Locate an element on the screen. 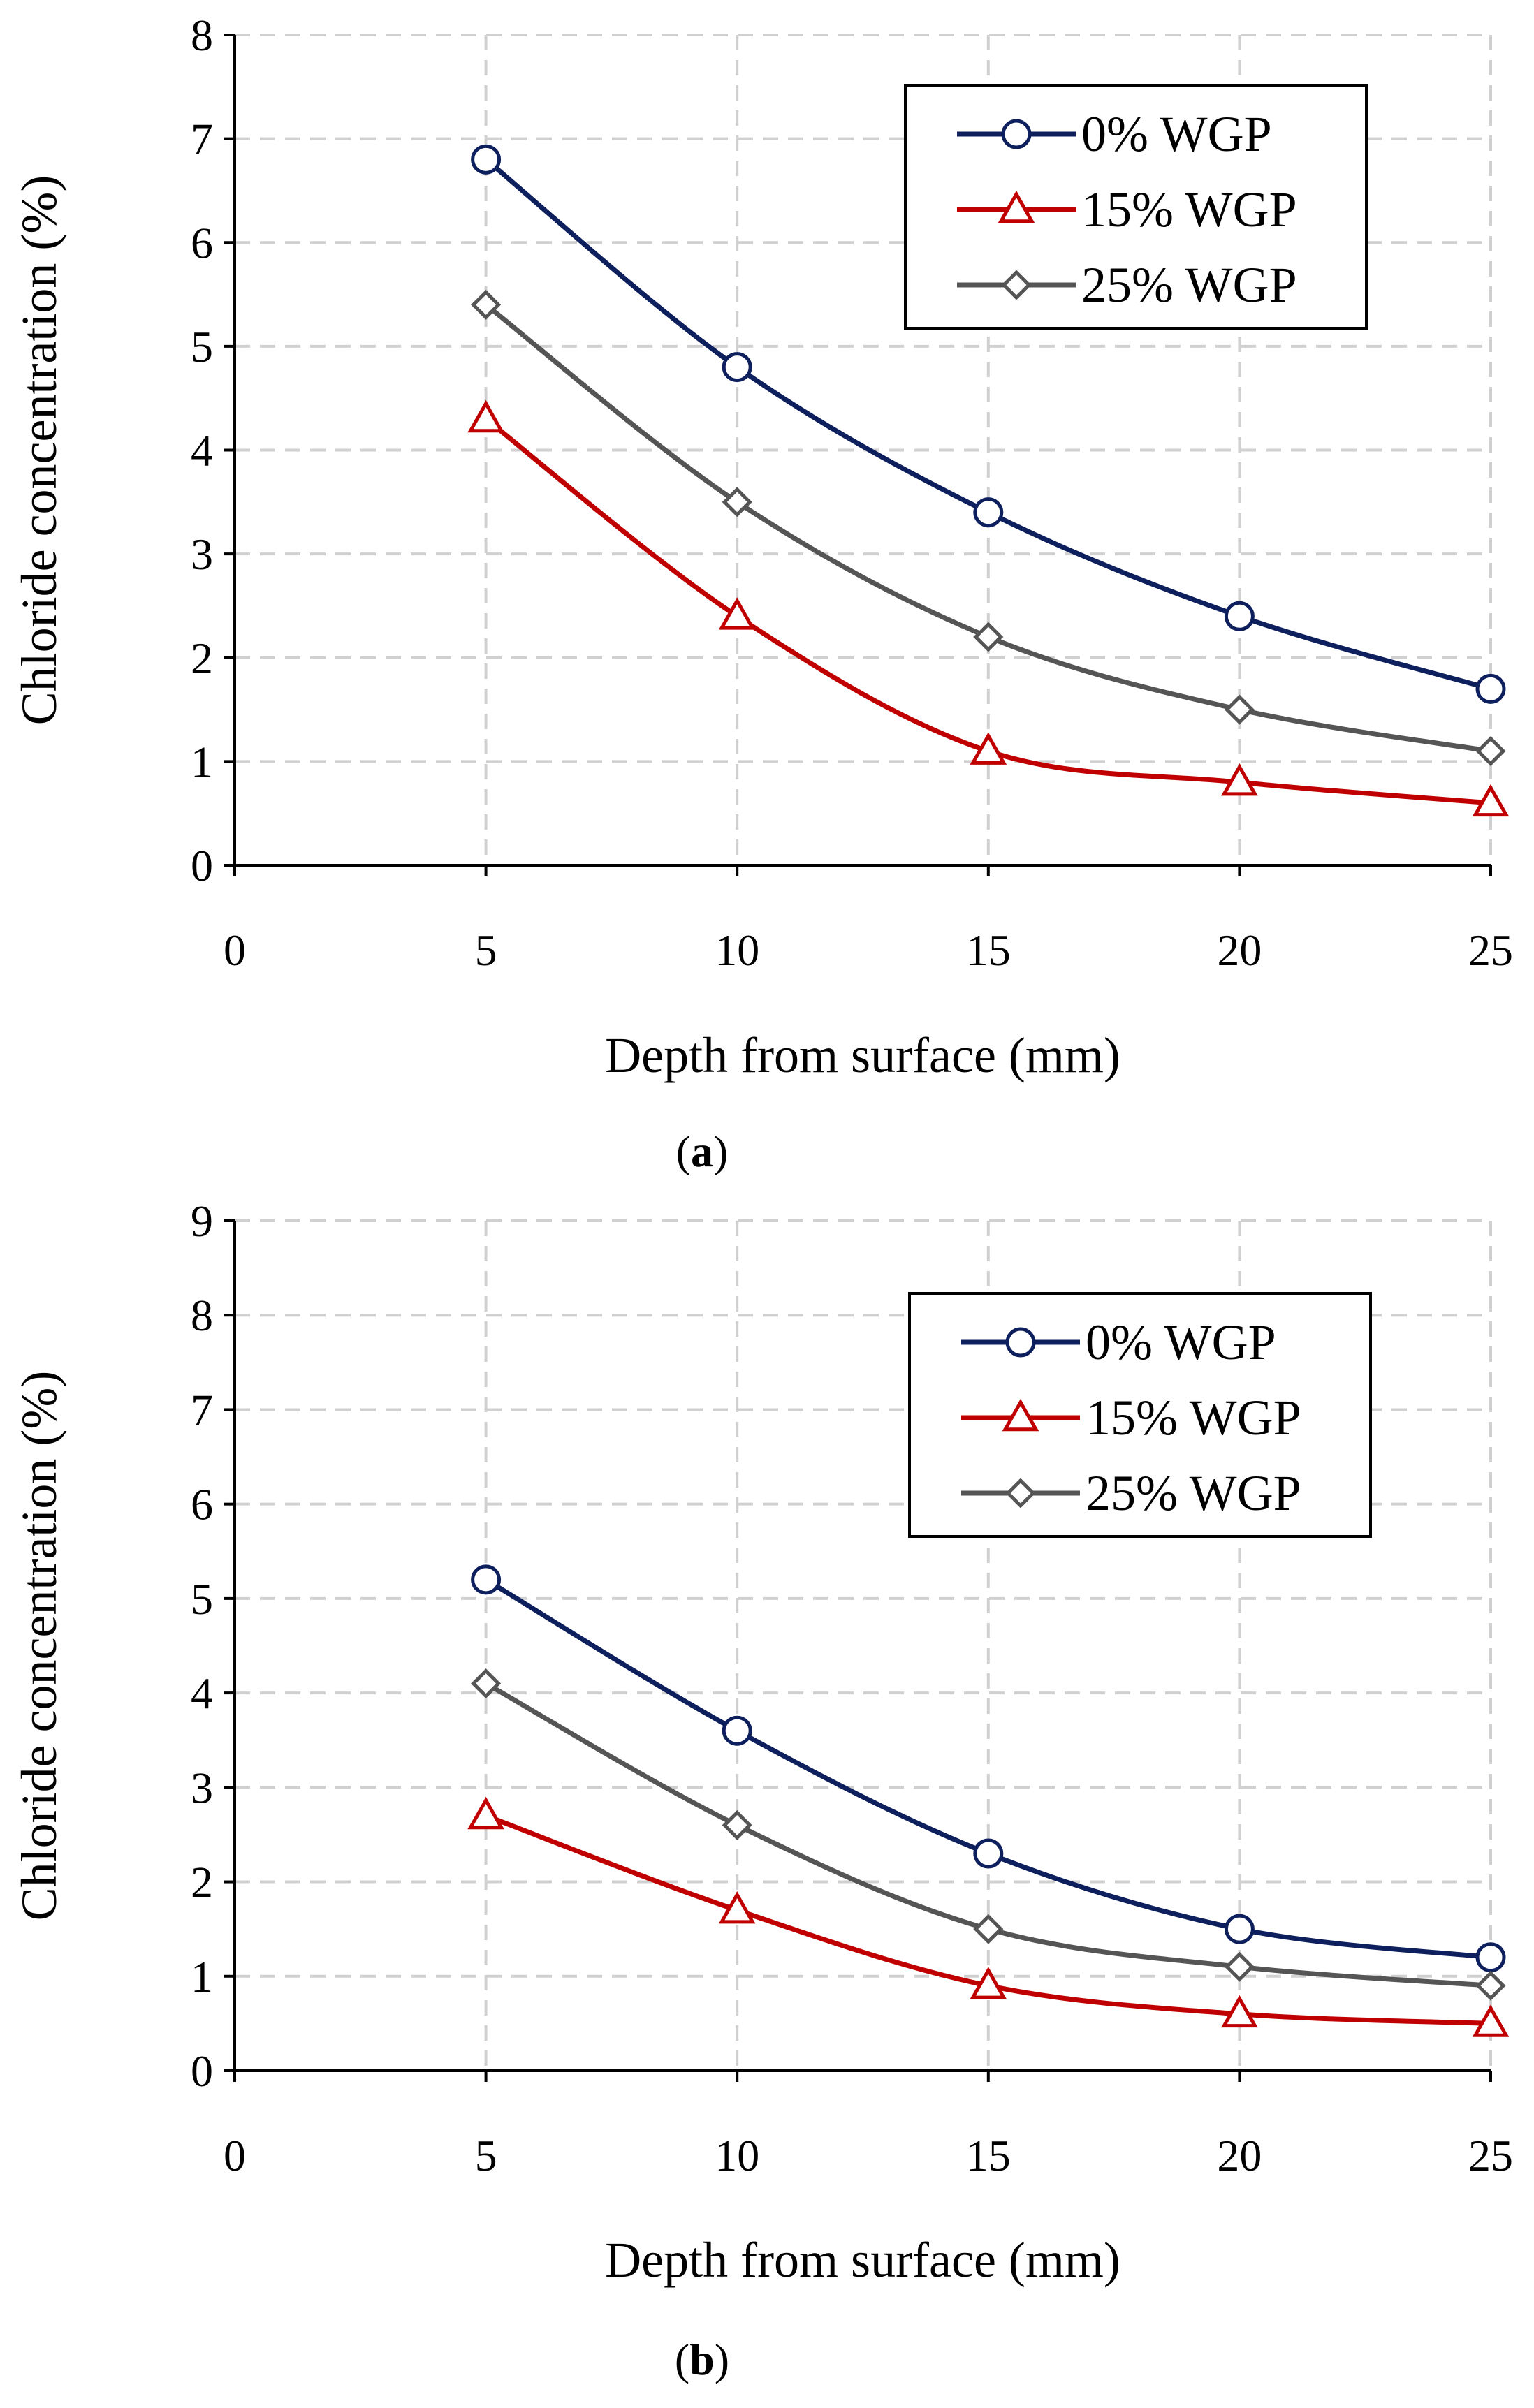 This screenshot has height=2408, width=1534. caption-letter: b is located at coordinates (702, 2359).